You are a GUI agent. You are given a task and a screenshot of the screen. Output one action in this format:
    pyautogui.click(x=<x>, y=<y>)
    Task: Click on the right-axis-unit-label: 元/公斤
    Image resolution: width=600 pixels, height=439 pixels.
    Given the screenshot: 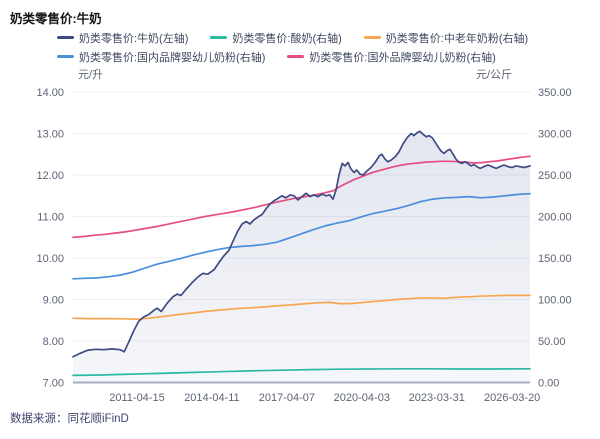 What is the action you would take?
    pyautogui.click(x=494, y=75)
    